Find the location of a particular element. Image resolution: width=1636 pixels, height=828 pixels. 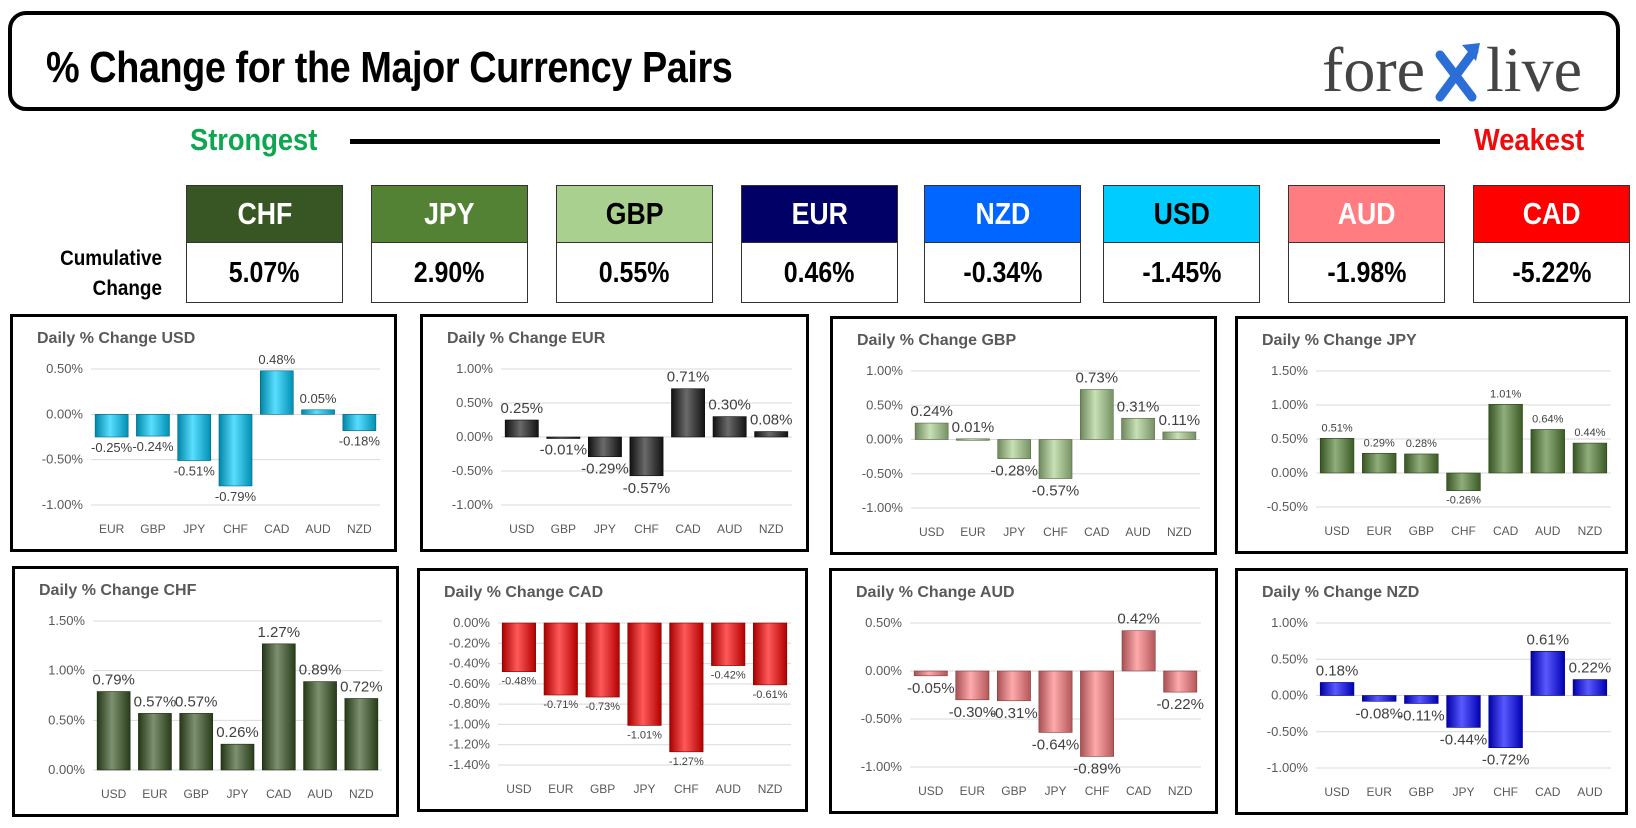

currency-code-text: EUR is located at coordinates (819, 213).